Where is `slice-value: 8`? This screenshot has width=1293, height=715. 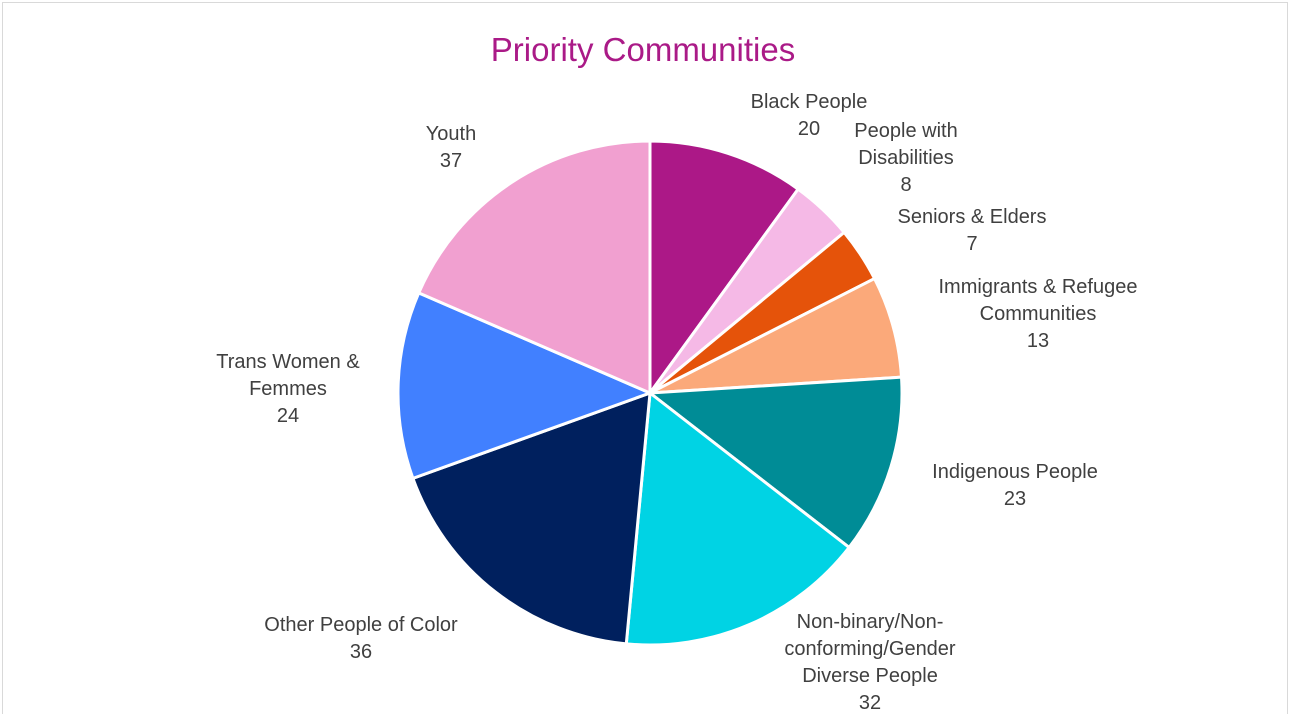
slice-value: 8 is located at coordinates (905, 185).